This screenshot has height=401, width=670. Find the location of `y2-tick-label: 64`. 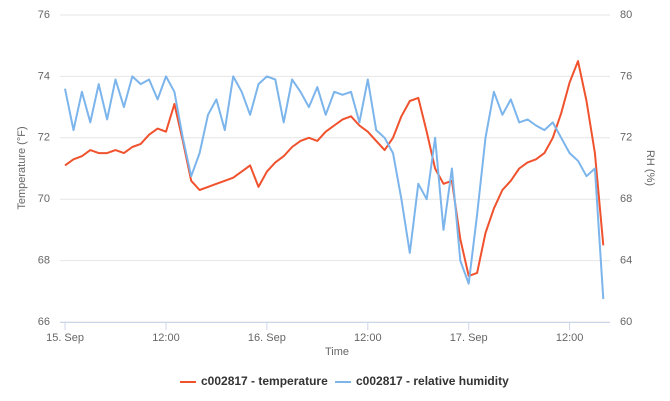

y2-tick-label: 64 is located at coordinates (626, 261).